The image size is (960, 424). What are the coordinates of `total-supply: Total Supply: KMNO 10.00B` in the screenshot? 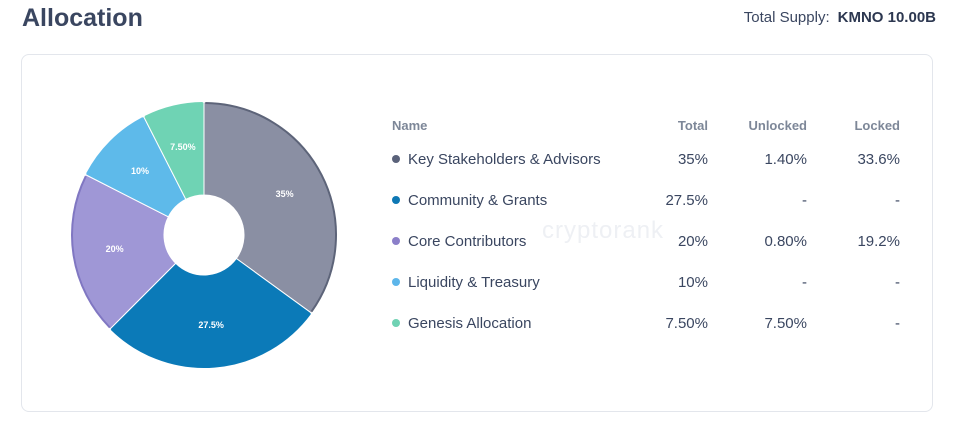 It's located at (840, 17).